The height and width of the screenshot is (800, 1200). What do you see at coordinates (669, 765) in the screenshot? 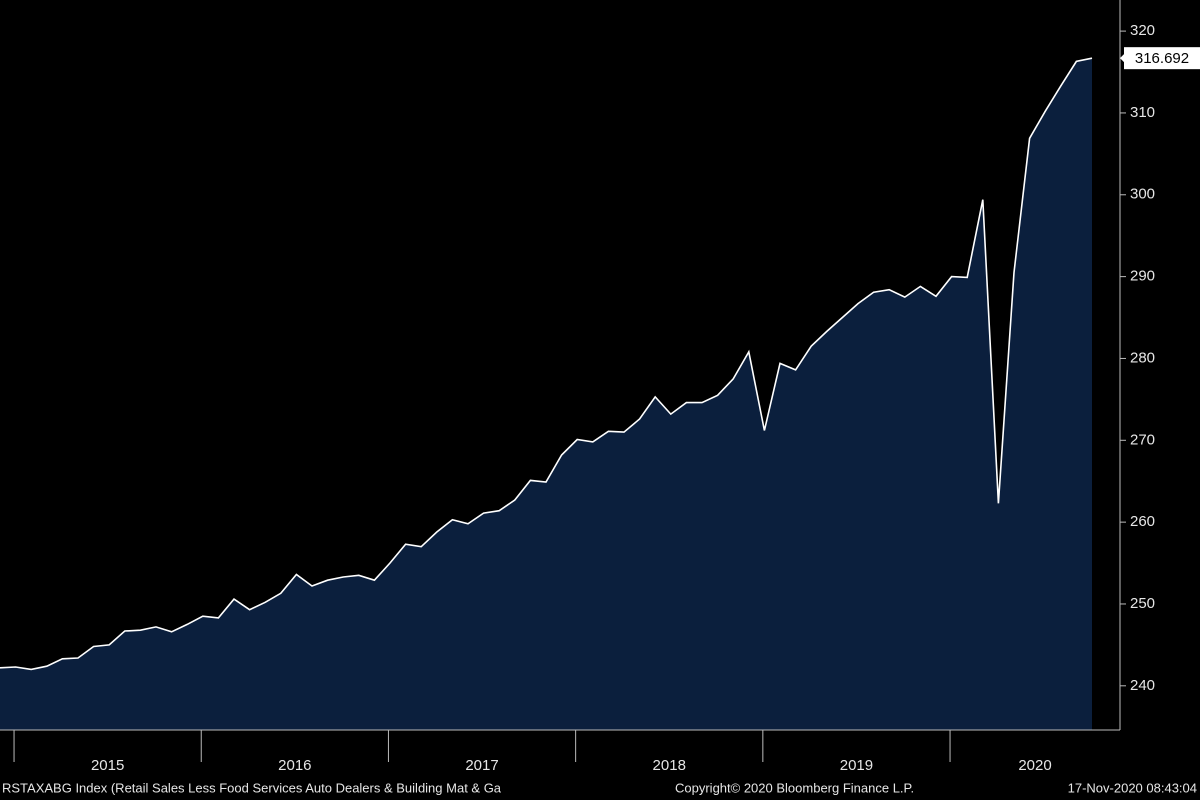
I see `x-tick-label: 2018` at bounding box center [669, 765].